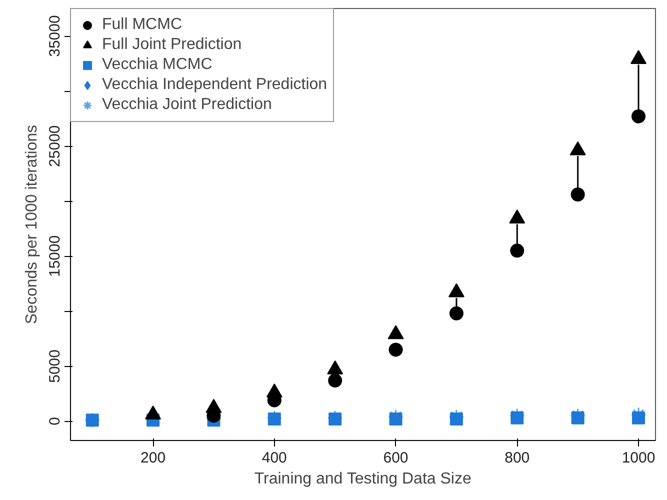 Image resolution: width=667 pixels, height=500 pixels. Describe the element at coordinates (363, 479) in the screenshot. I see `x-axis-title: Training and Testing Data Size` at that location.